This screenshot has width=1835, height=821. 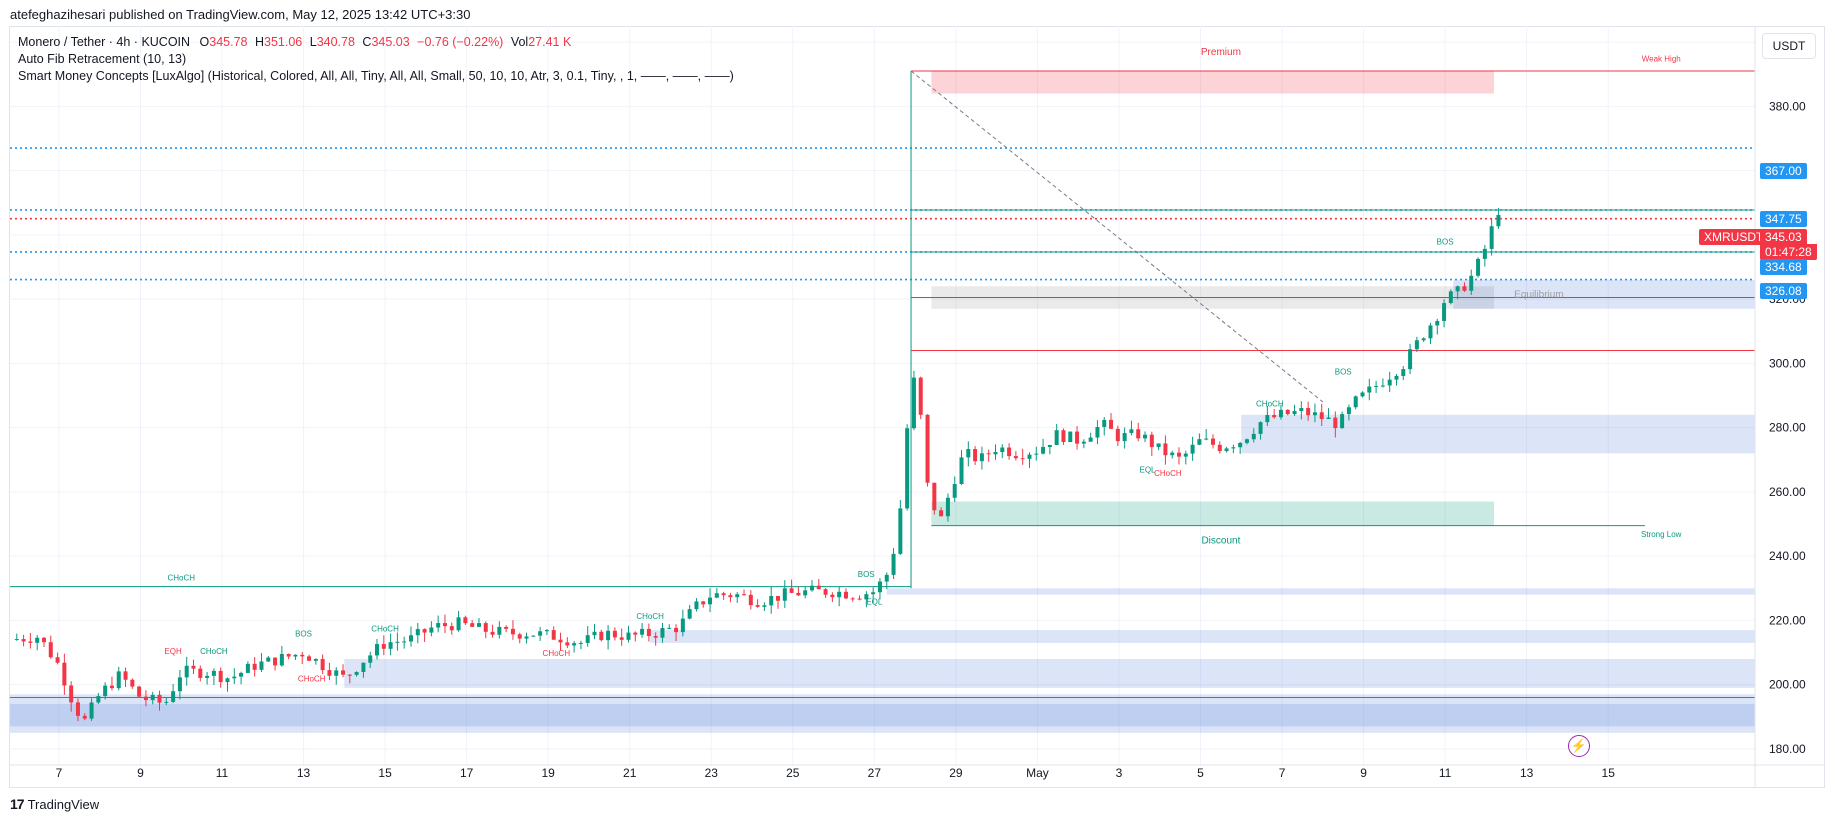 What do you see at coordinates (1661, 58) in the screenshot?
I see `smc-label: Weak High` at bounding box center [1661, 58].